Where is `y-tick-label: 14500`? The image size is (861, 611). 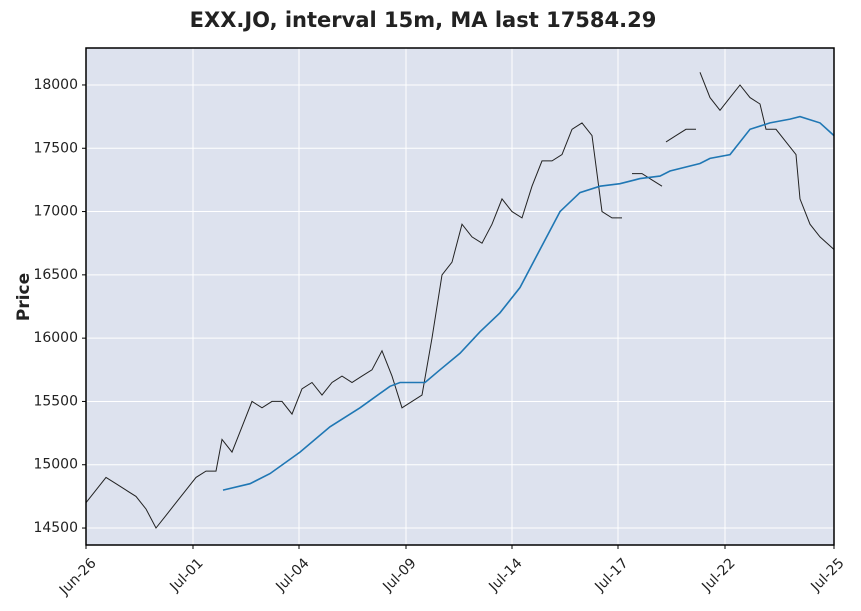 y-tick-label: 14500 is located at coordinates (55, 528).